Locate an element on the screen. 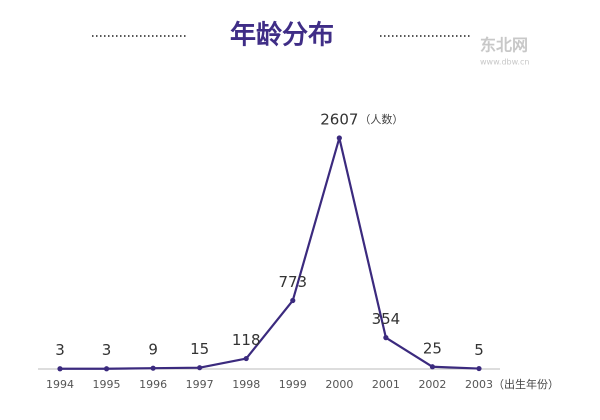 Image resolution: width=600 pixels, height=420 pixels. x-tick-label: 1994 is located at coordinates (60, 384).